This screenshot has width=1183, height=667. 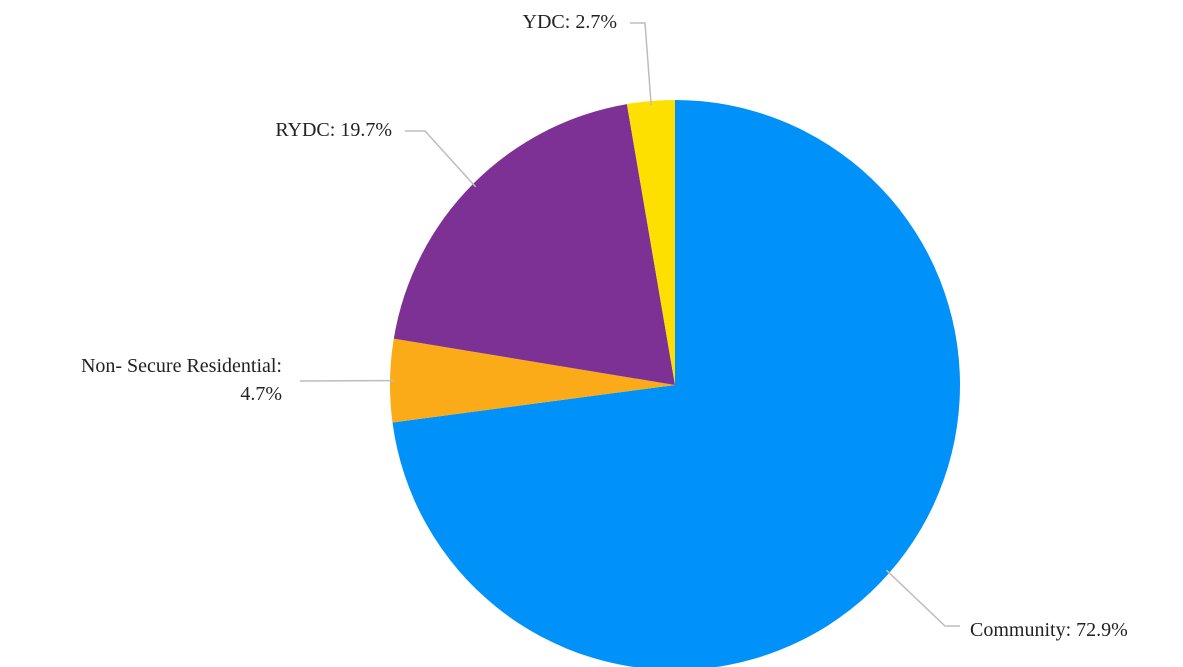 I want to click on data-label: YDC: 2.7%, so click(x=570, y=22).